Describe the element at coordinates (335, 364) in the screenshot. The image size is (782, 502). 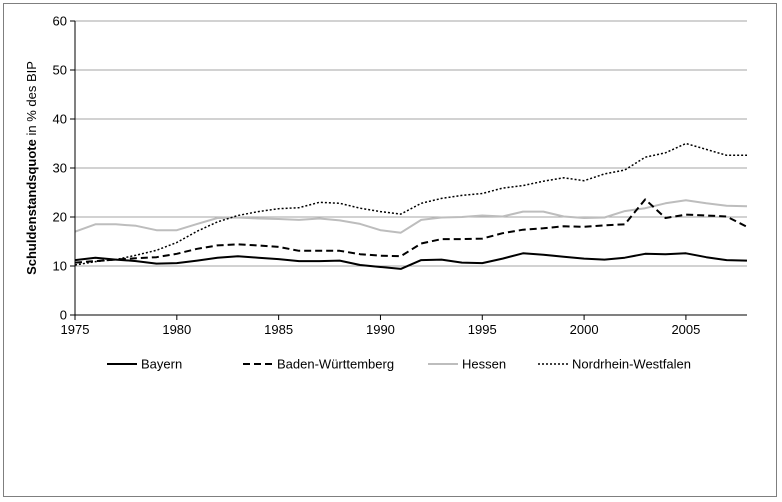
I see `legend-label: Baden-Württemberg` at that location.